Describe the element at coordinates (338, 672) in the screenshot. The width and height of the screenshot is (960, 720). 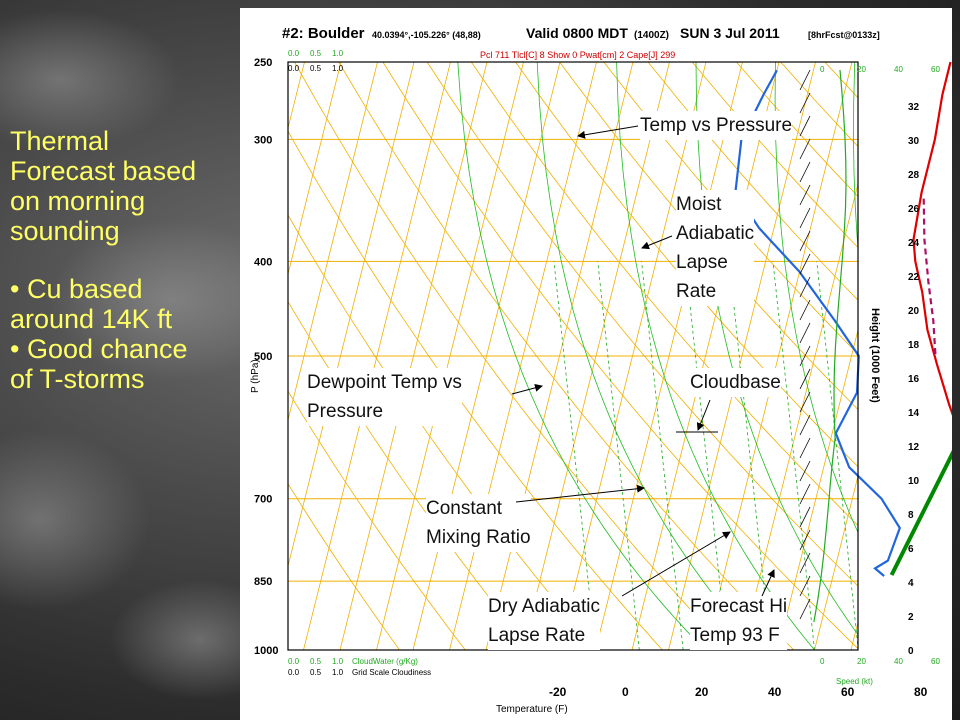
I see `gridscale-tick-bottom: 1.0` at that location.